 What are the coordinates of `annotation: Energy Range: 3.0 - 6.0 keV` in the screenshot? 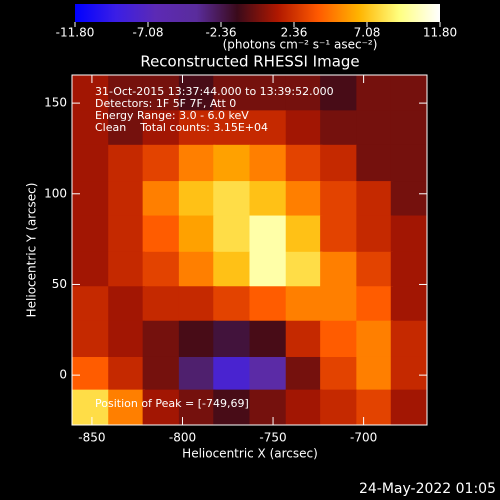 It's located at (172, 115).